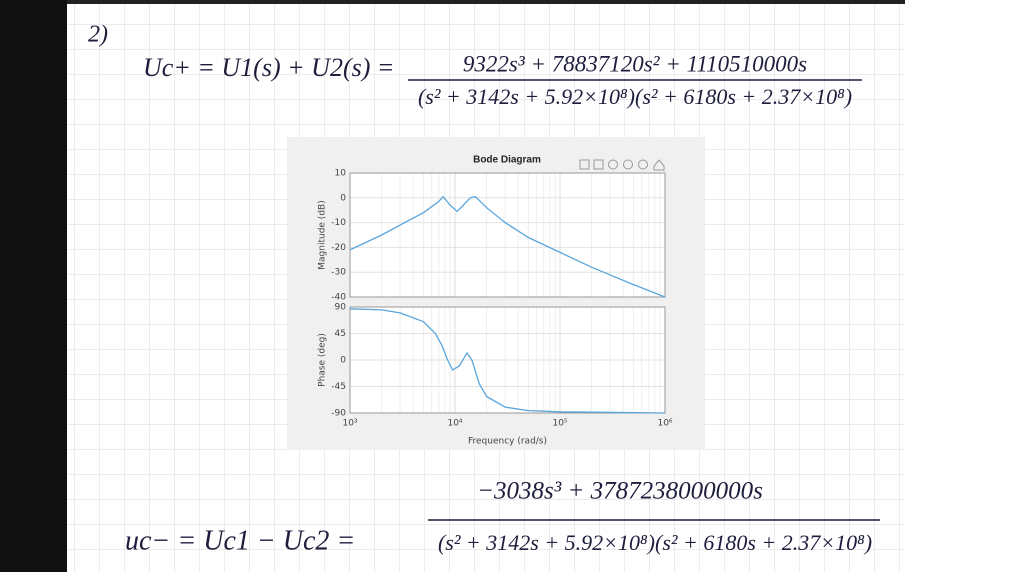 This screenshot has height=577, width=1024. What do you see at coordinates (559, 424) in the screenshot?
I see `x-tick-label: 10⁵` at bounding box center [559, 424].